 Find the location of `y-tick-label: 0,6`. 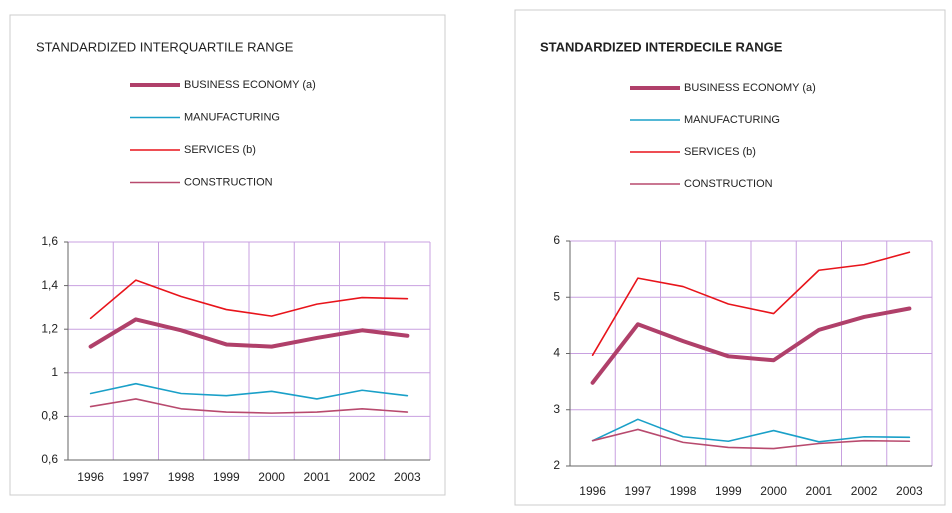

y-tick-label: 0,6 is located at coordinates (49, 459).